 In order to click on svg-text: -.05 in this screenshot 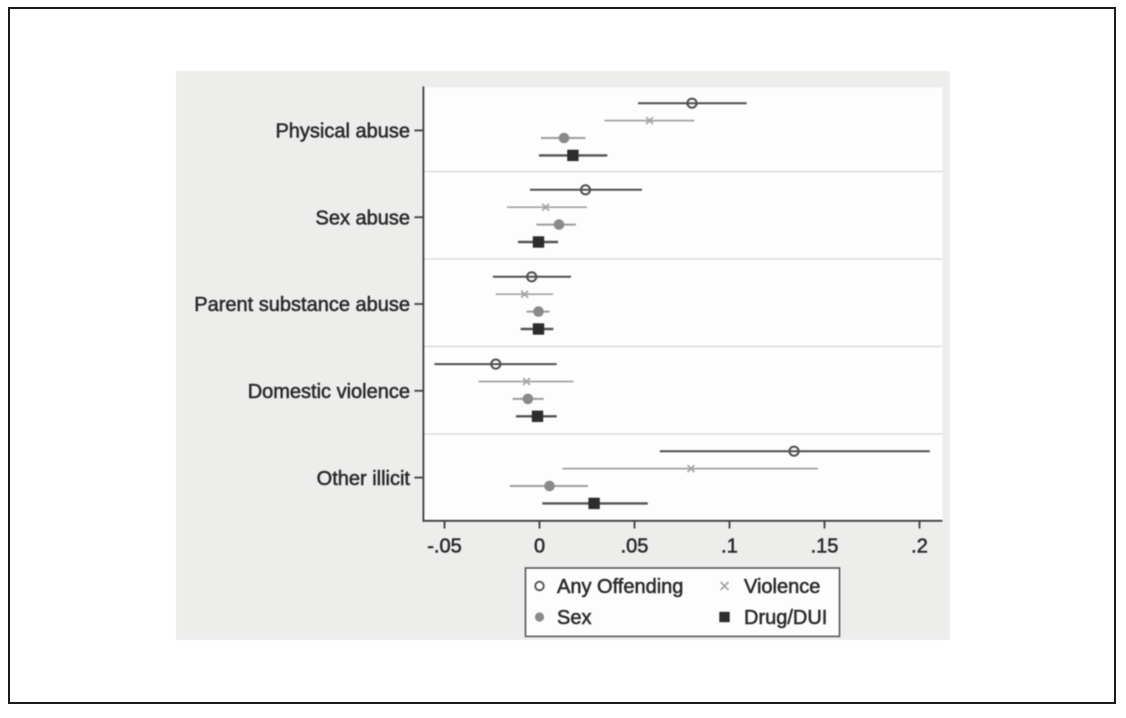, I will do `click(444, 547)`.